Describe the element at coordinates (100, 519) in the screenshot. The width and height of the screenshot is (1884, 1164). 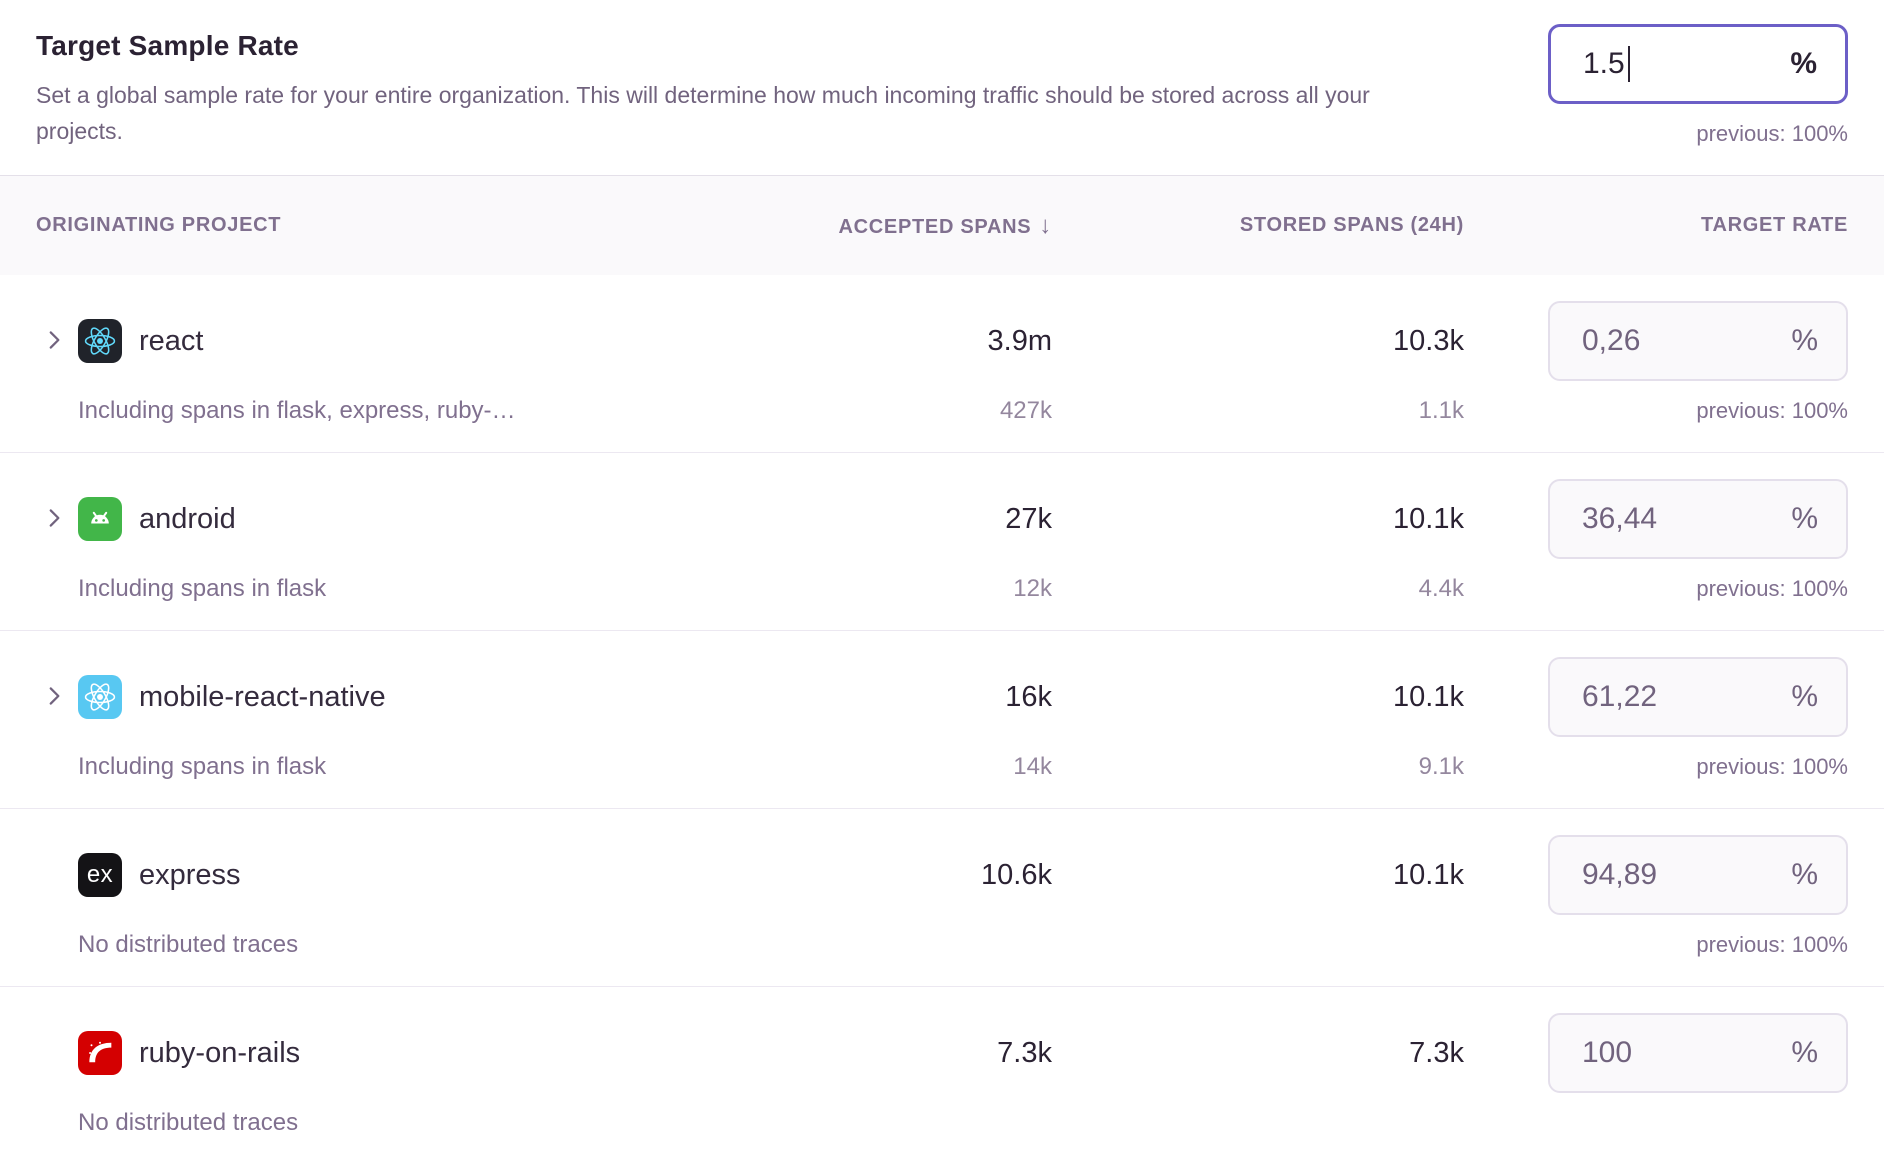
I see `android-icon` at that location.